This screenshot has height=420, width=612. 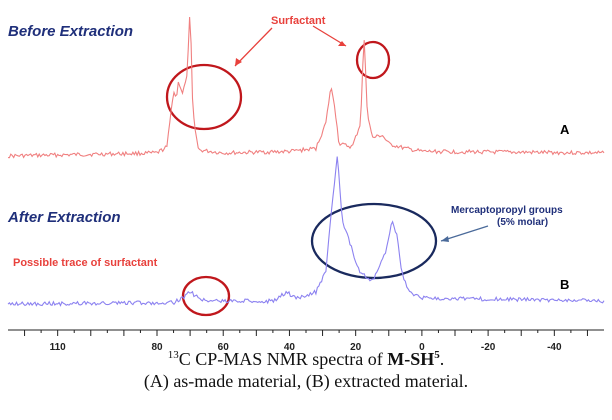 I want to click on caption-line-1: 13C CP-MAS NMR spectra of M-SH5., so click(x=306, y=357).